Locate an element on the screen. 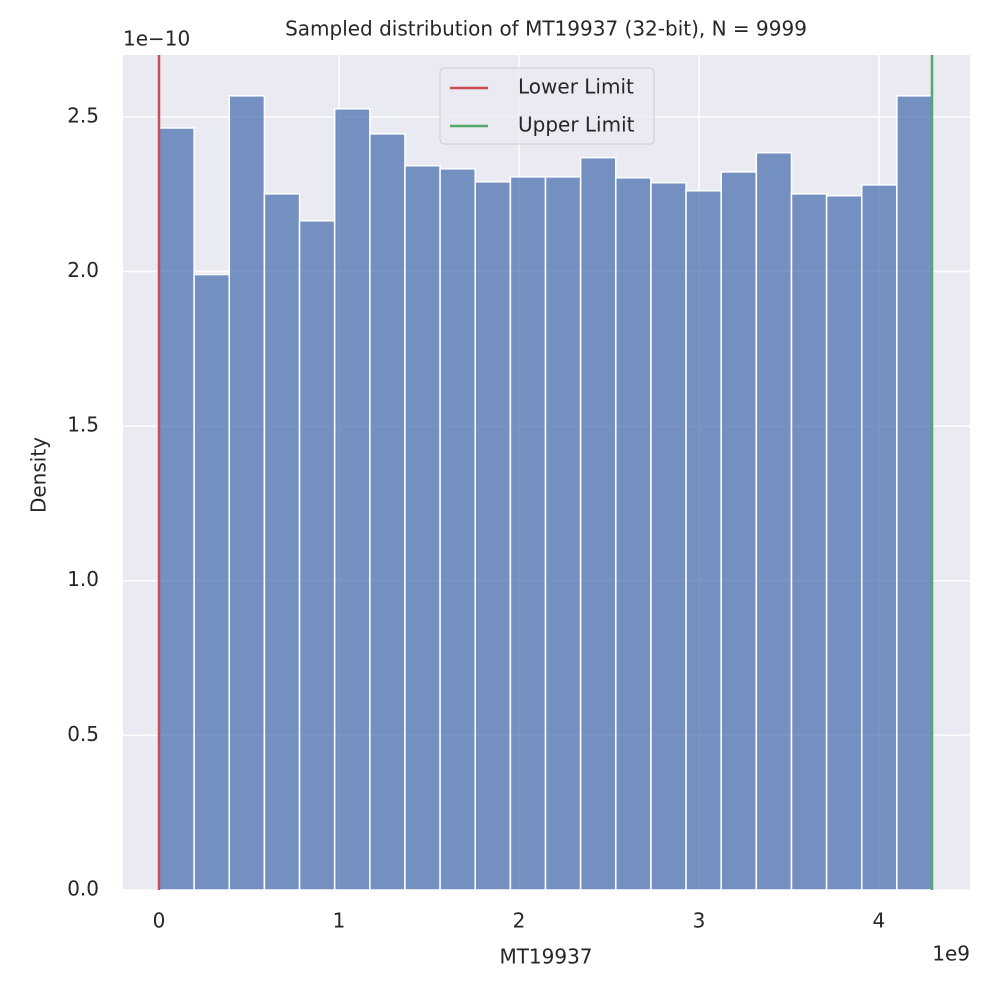 This screenshot has height=1000, width=1000. y-axis-label: Density is located at coordinates (39, 475).